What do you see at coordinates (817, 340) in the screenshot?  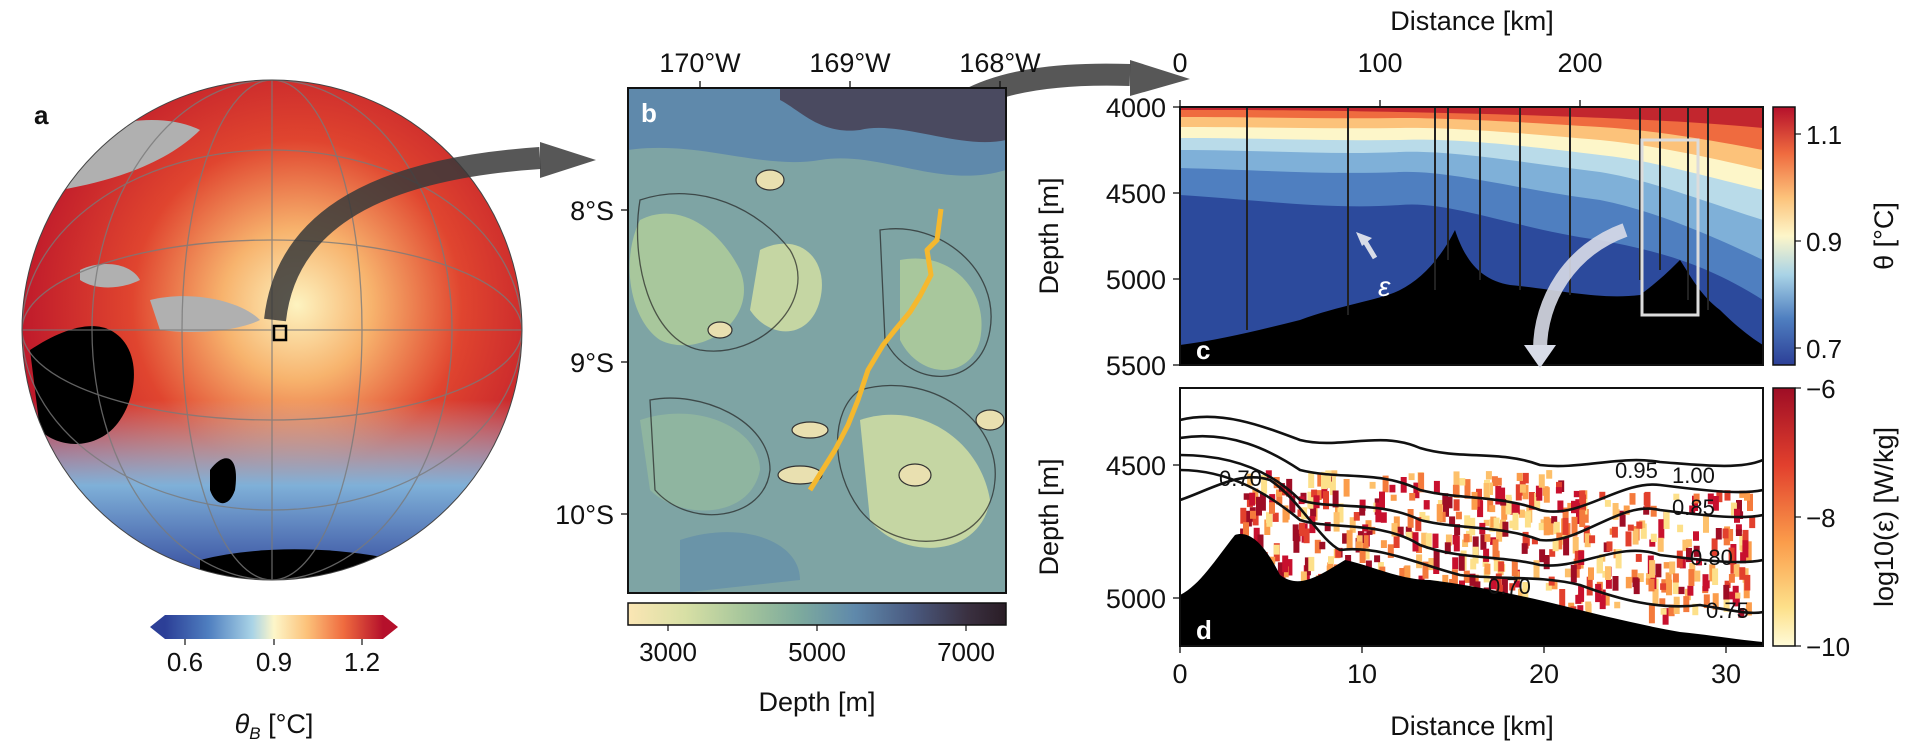 I see `panel-b-frame` at bounding box center [817, 340].